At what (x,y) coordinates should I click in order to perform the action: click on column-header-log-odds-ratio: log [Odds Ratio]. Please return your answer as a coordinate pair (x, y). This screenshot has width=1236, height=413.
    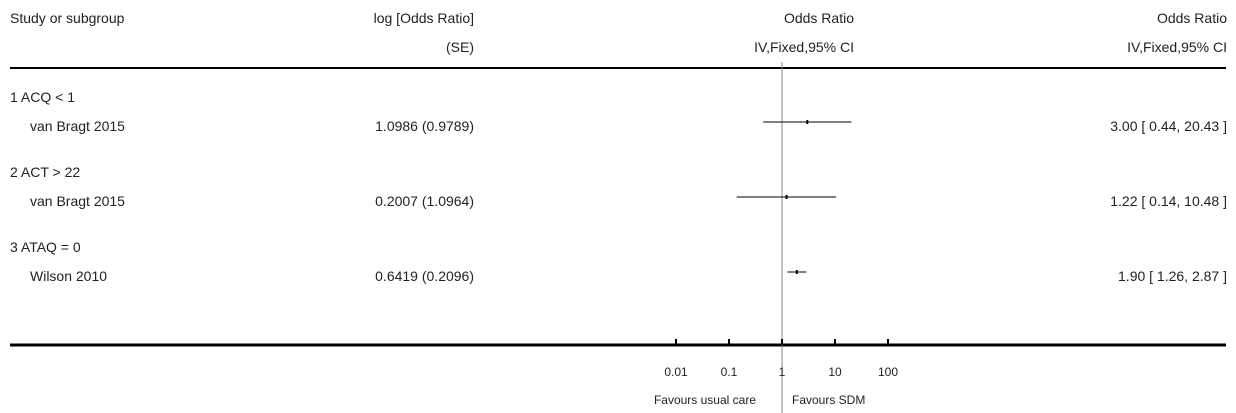
    Looking at the image, I should click on (423, 18).